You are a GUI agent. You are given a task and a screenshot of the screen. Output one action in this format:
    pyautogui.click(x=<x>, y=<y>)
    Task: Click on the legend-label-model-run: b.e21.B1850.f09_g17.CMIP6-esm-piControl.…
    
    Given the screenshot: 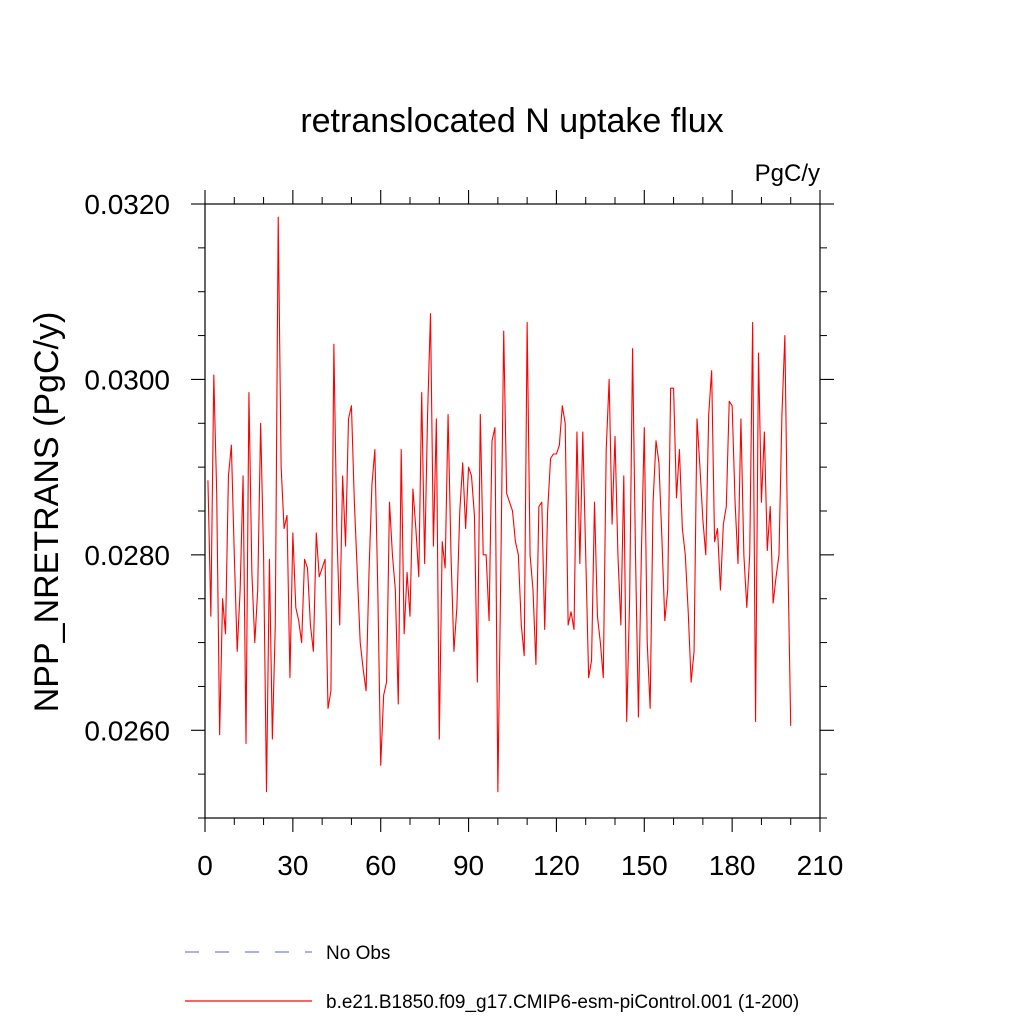 What is the action you would take?
    pyautogui.click(x=562, y=1002)
    